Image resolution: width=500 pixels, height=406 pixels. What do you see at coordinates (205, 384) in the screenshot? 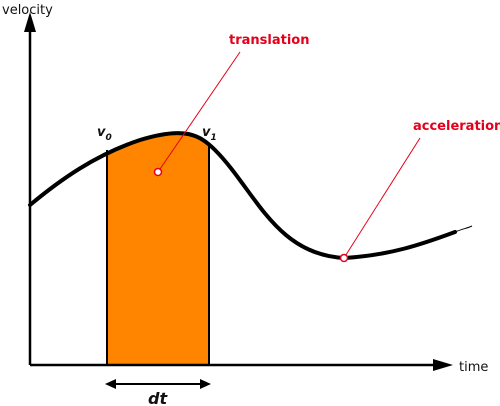
I see `dt-right-arrow-icon` at bounding box center [205, 384].